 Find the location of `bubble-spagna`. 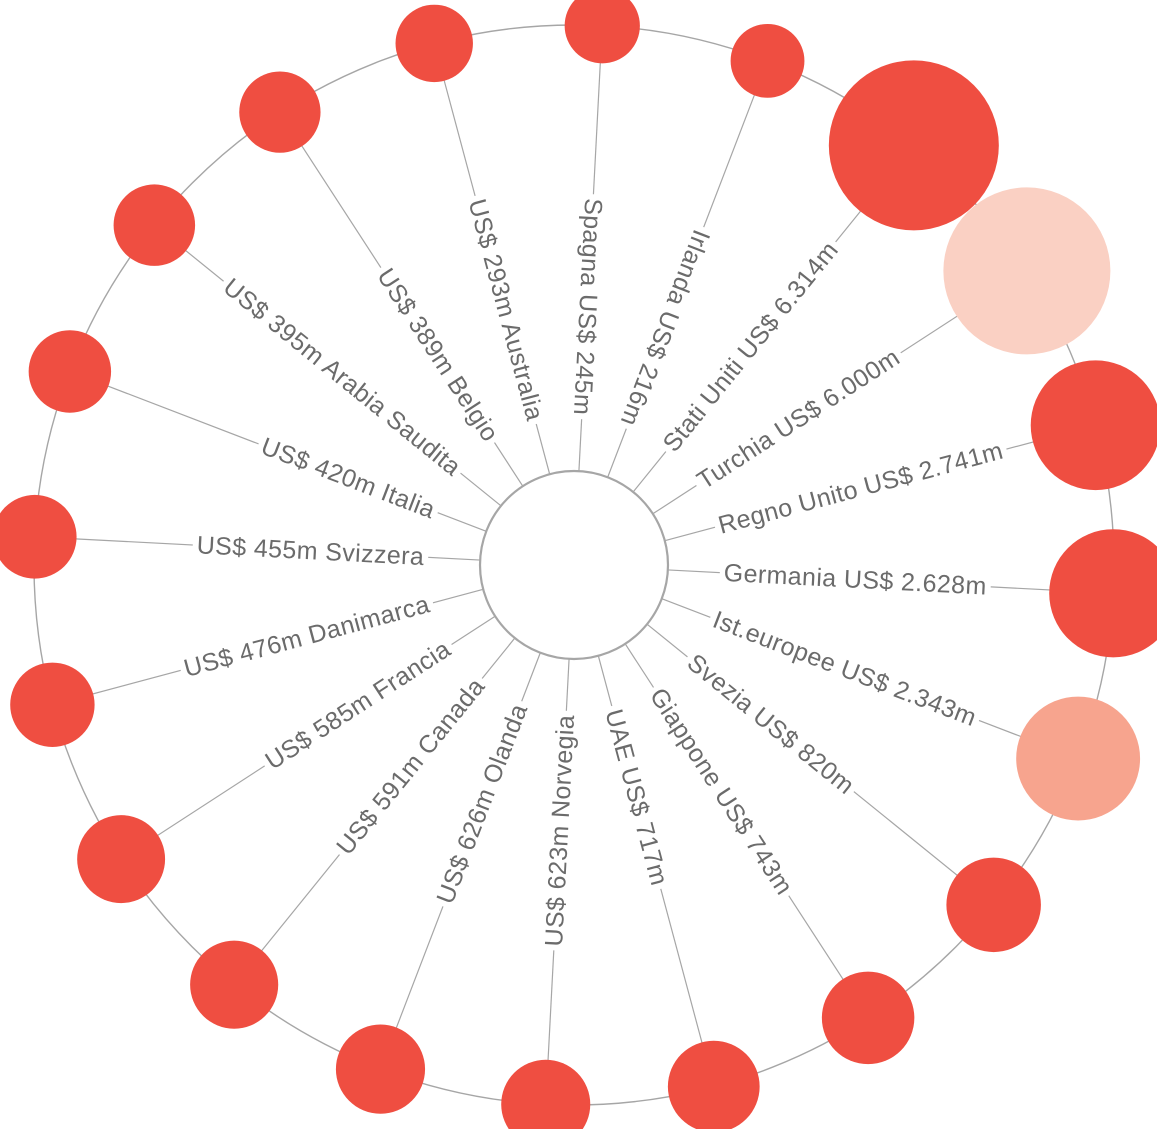

bubble-spagna is located at coordinates (602, 32).